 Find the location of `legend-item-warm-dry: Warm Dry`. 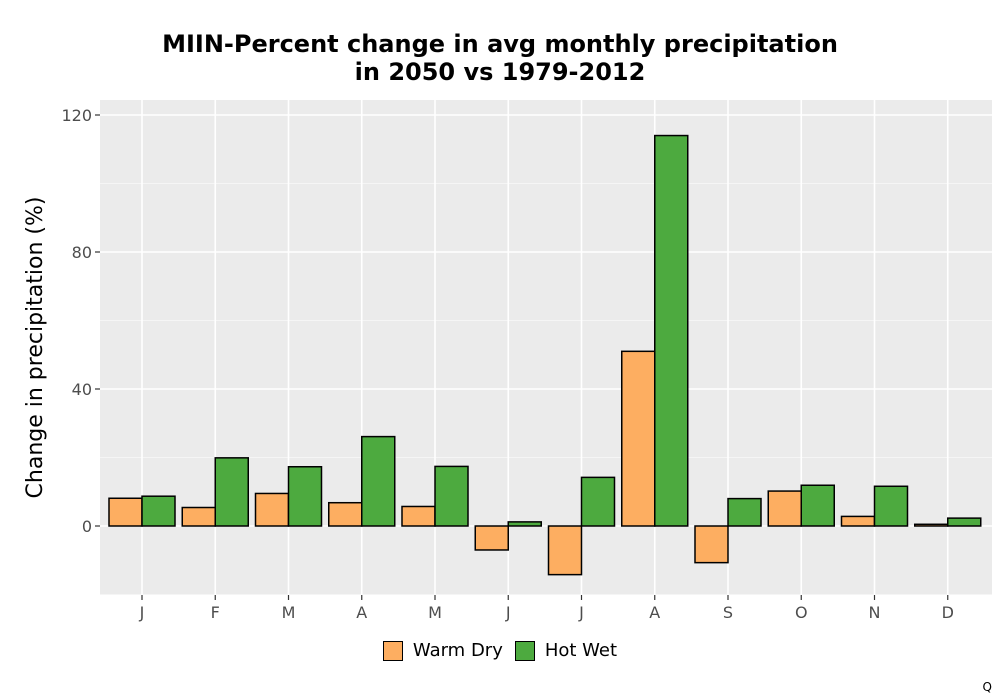

legend-item-warm-dry: Warm Dry is located at coordinates (442, 650).